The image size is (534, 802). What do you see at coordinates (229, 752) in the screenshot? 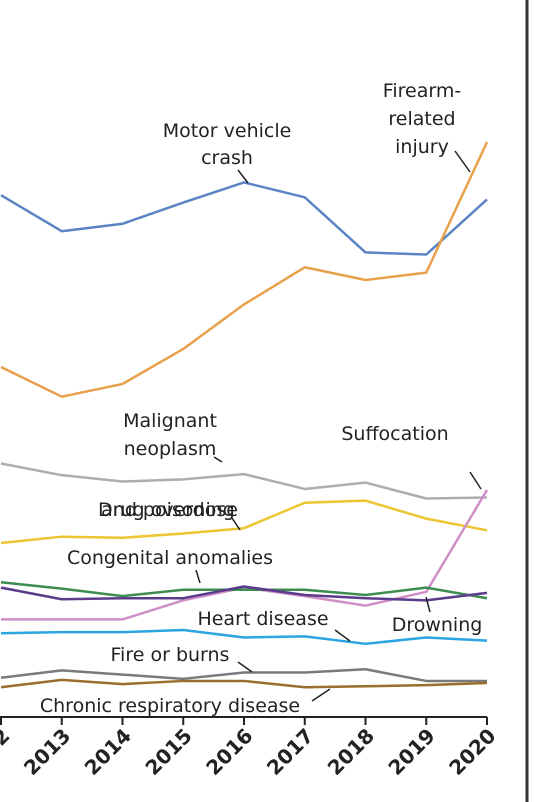
I see `x-tick-label: 2016` at bounding box center [229, 752].